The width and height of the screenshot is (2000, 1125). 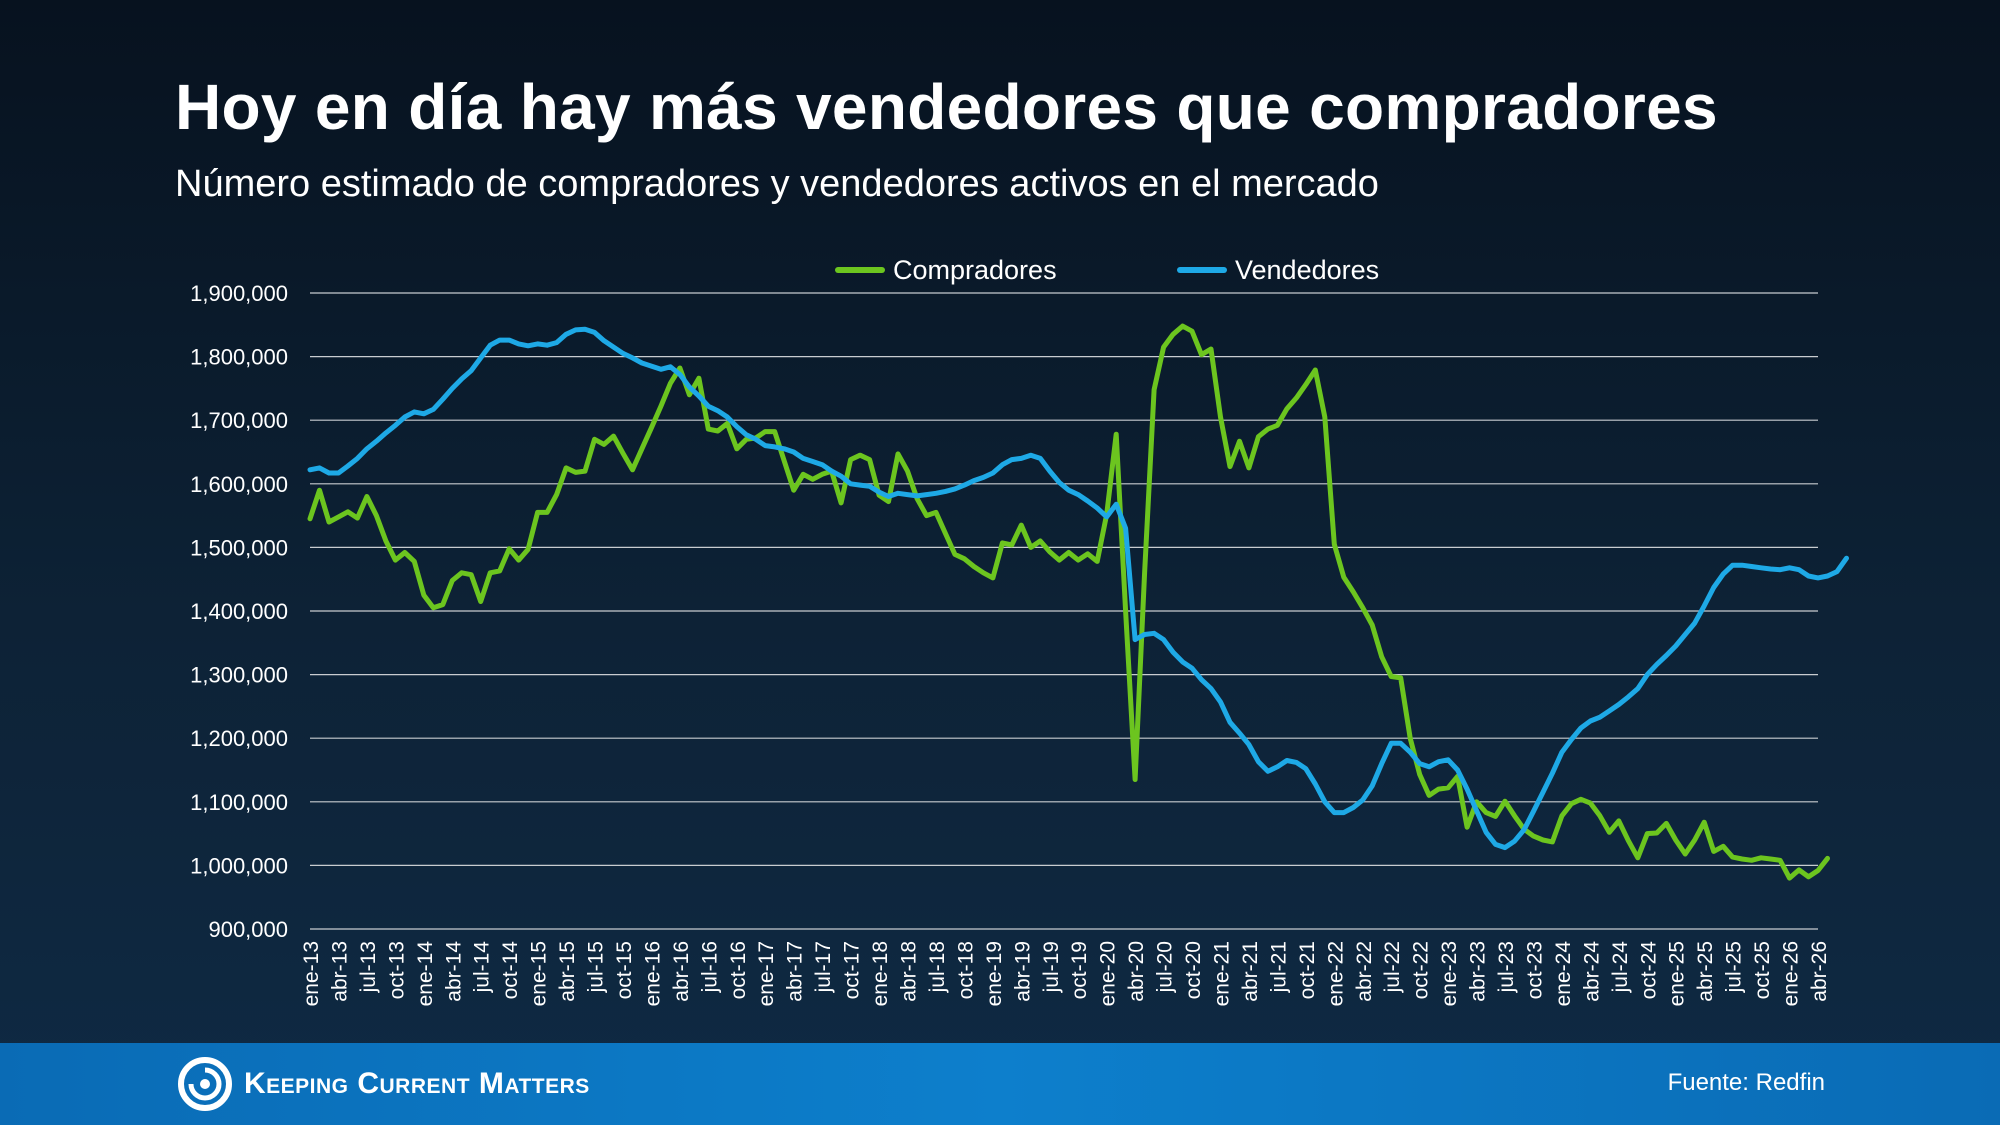 I want to click on x-tick-label: jul-15, so click(x=596, y=967).